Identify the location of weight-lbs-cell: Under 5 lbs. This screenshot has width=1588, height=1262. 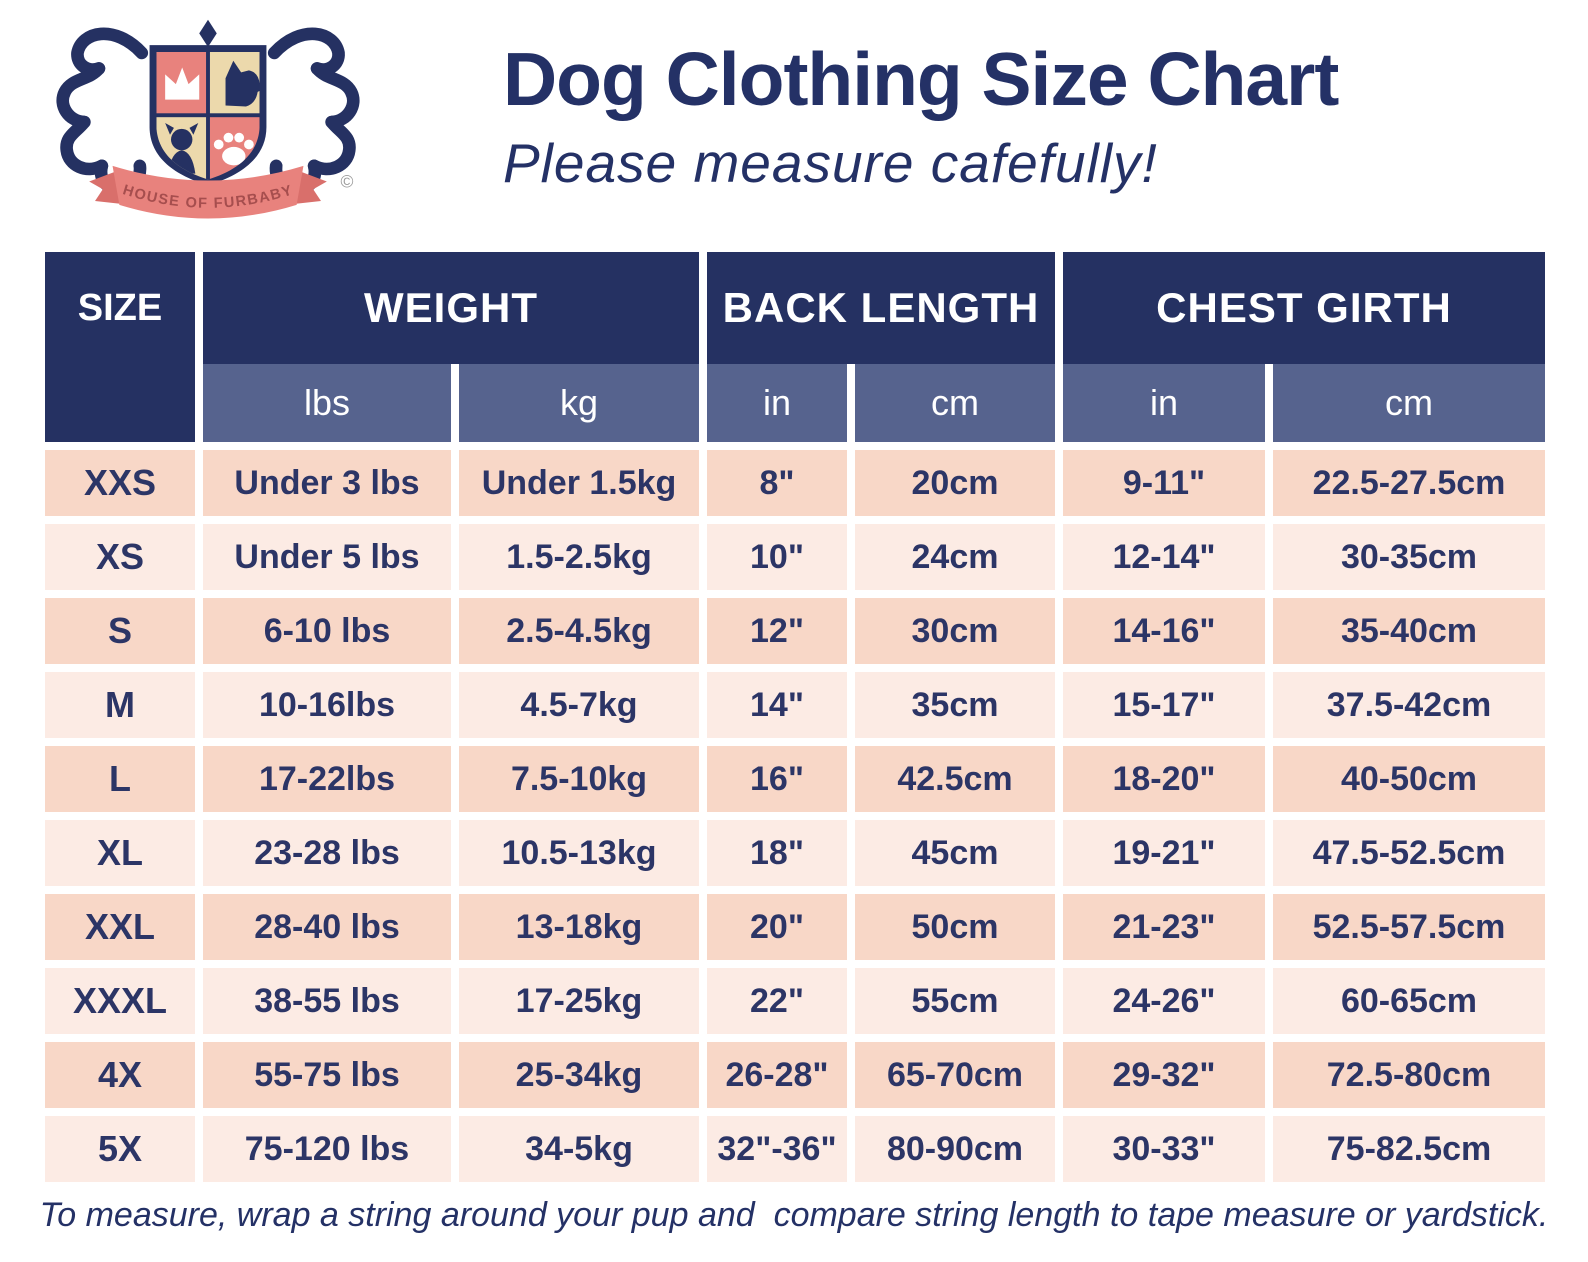
(327, 557).